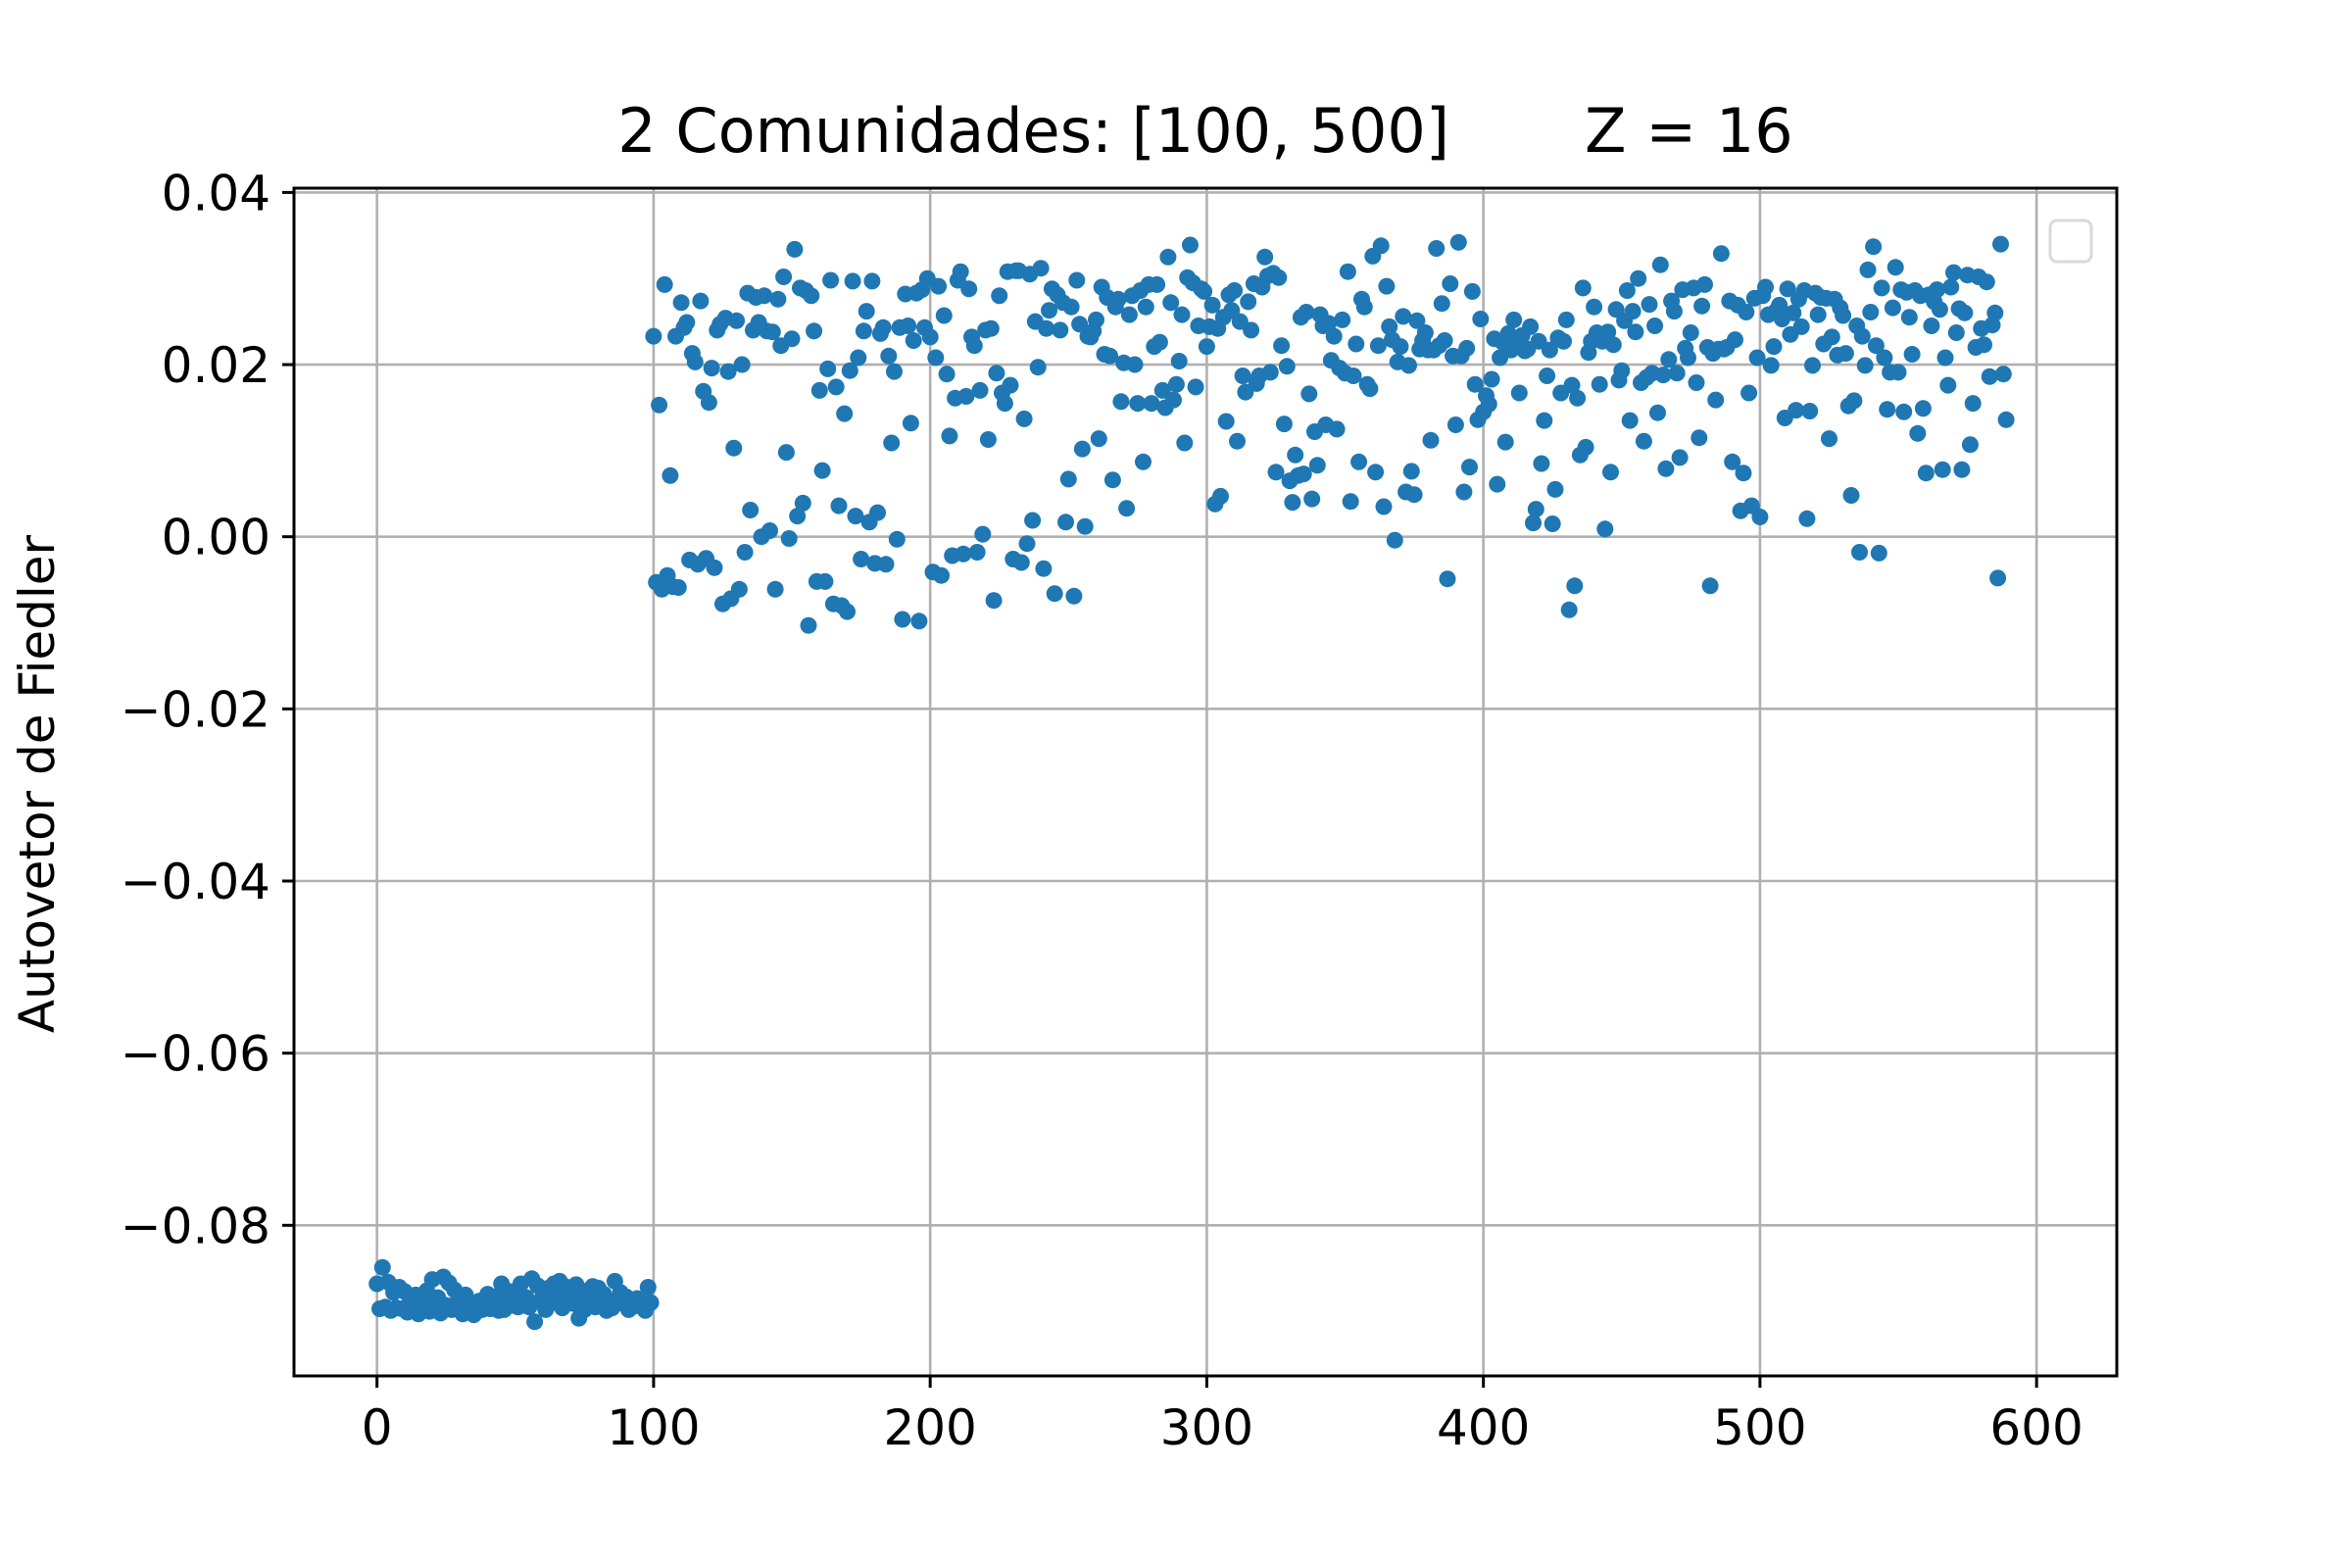  I want to click on x-tick-label: 600, so click(2035, 1427).